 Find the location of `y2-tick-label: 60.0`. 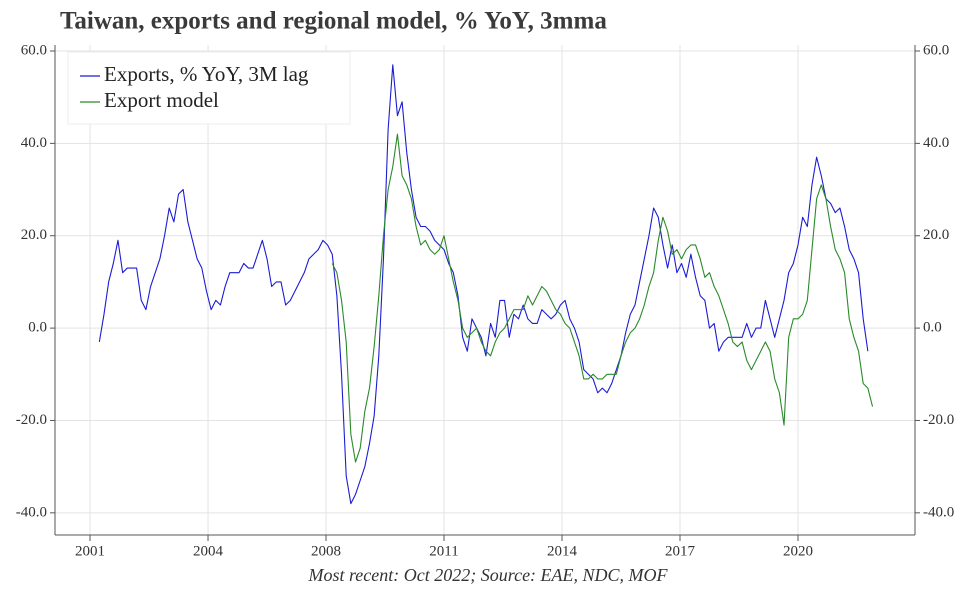

y2-tick-label: 60.0 is located at coordinates (936, 50).